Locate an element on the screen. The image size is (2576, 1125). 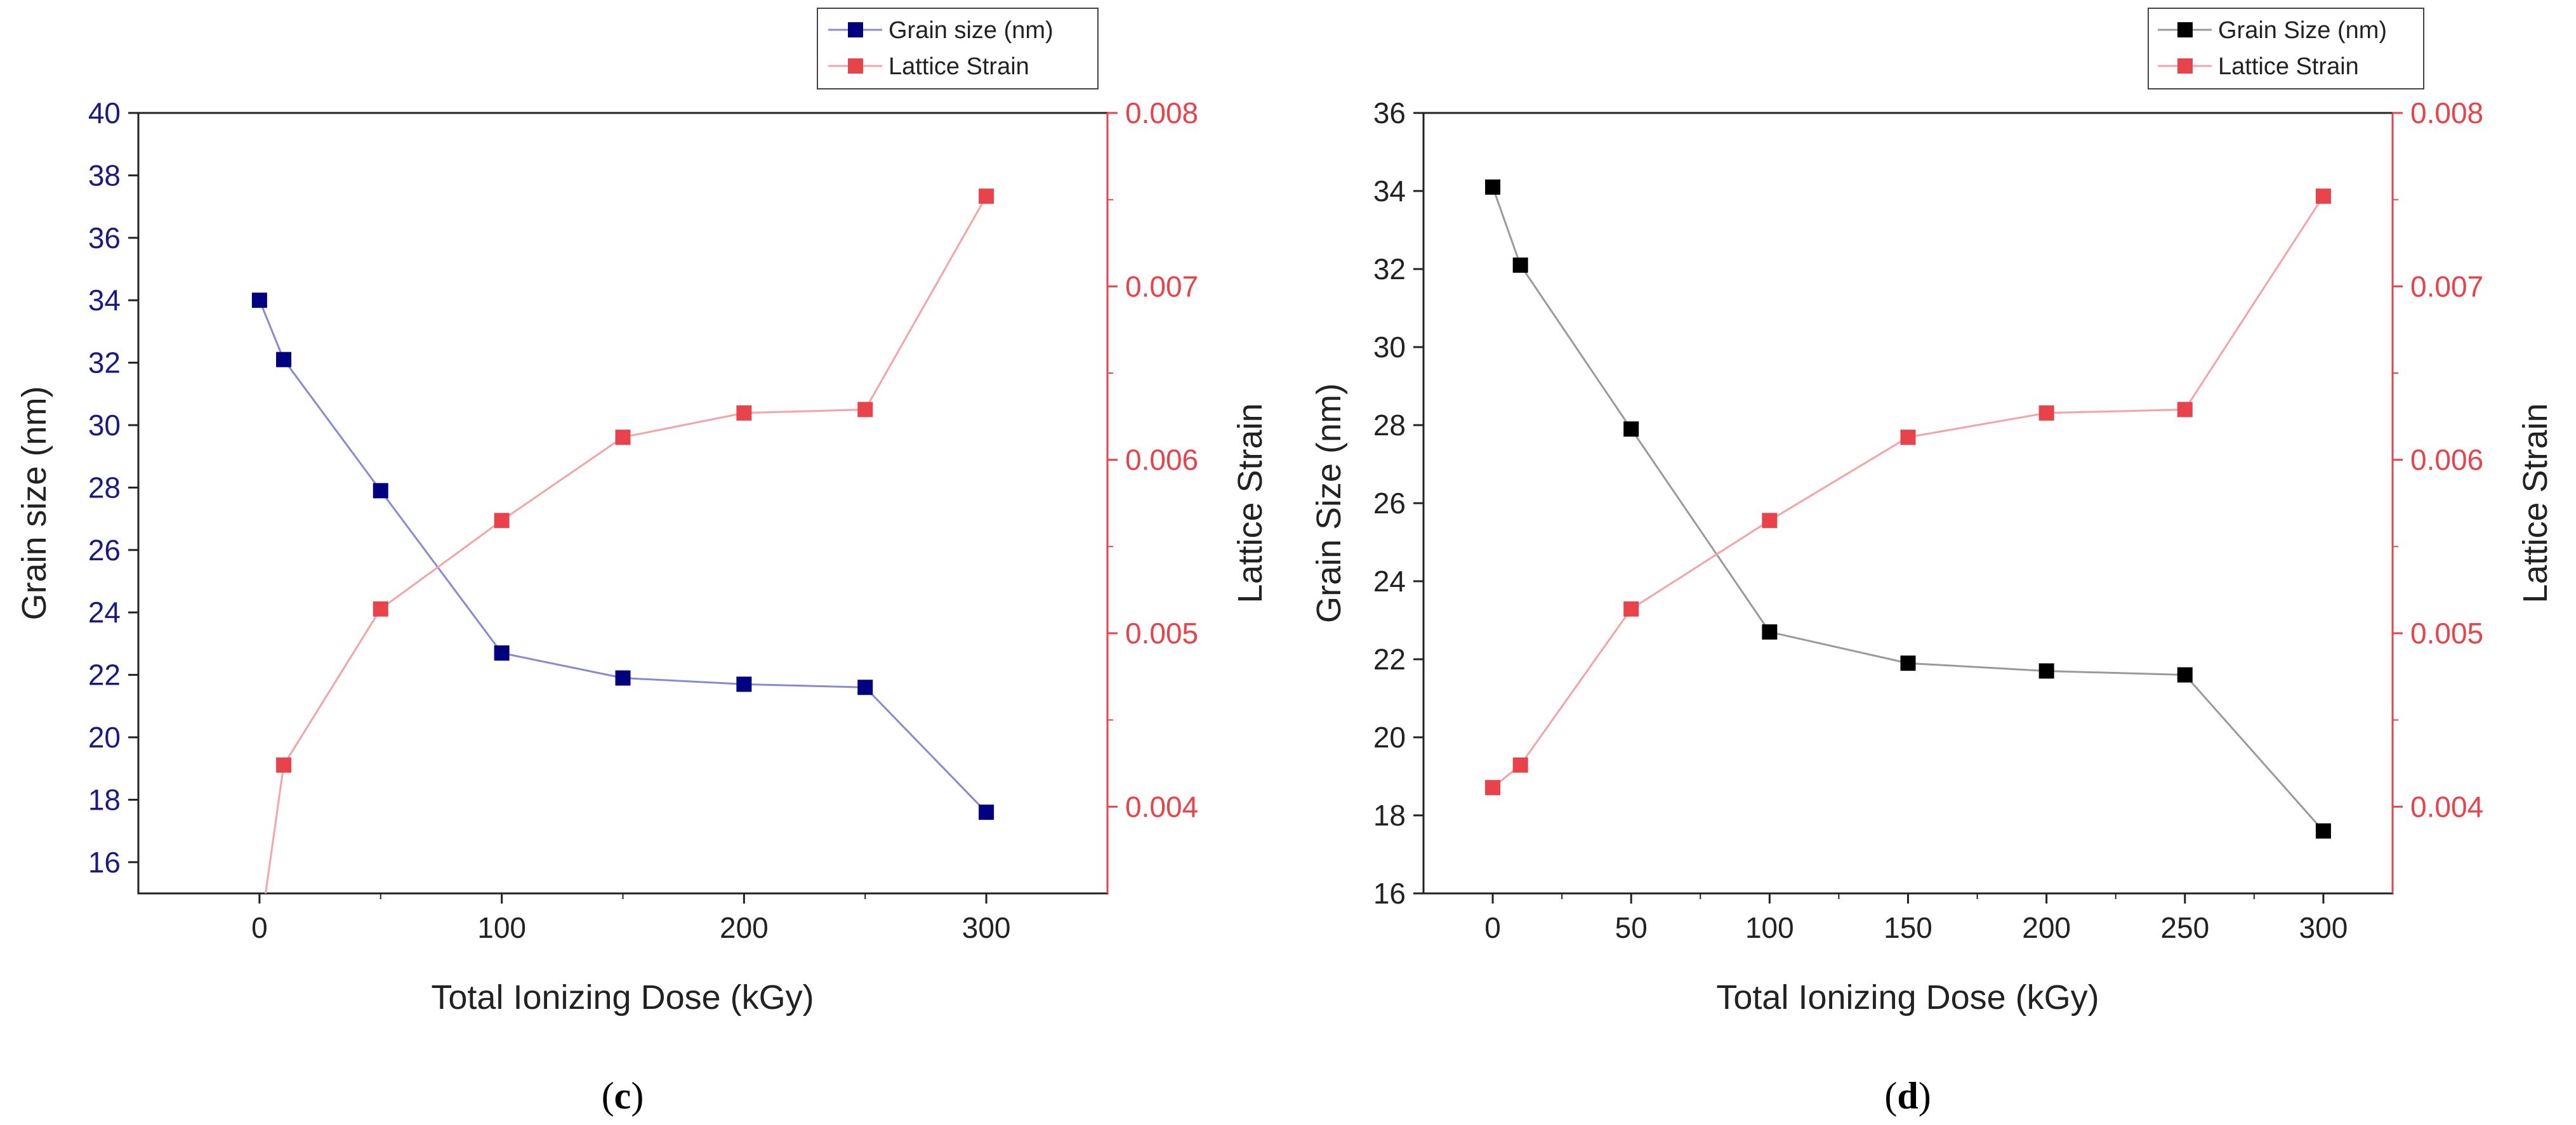
legend: Grain Size (nm) Lattice Strain is located at coordinates (2286, 49).